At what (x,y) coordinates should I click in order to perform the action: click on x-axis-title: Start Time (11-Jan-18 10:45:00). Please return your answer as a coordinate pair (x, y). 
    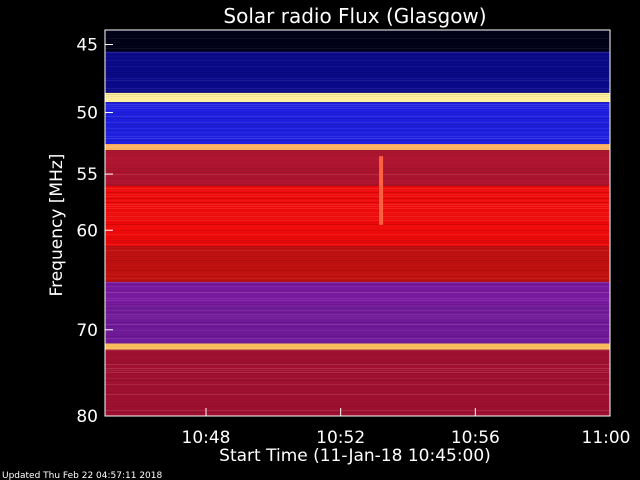
    Looking at the image, I should click on (355, 456).